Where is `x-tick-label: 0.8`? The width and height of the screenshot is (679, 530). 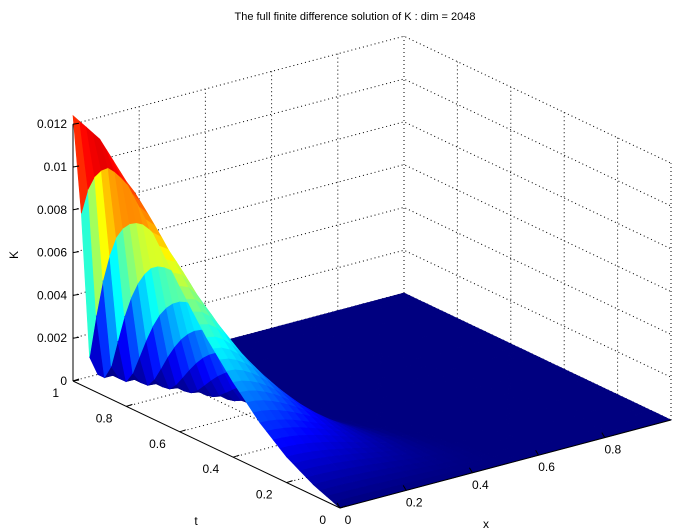
x-tick-label: 0.8 is located at coordinates (612, 450).